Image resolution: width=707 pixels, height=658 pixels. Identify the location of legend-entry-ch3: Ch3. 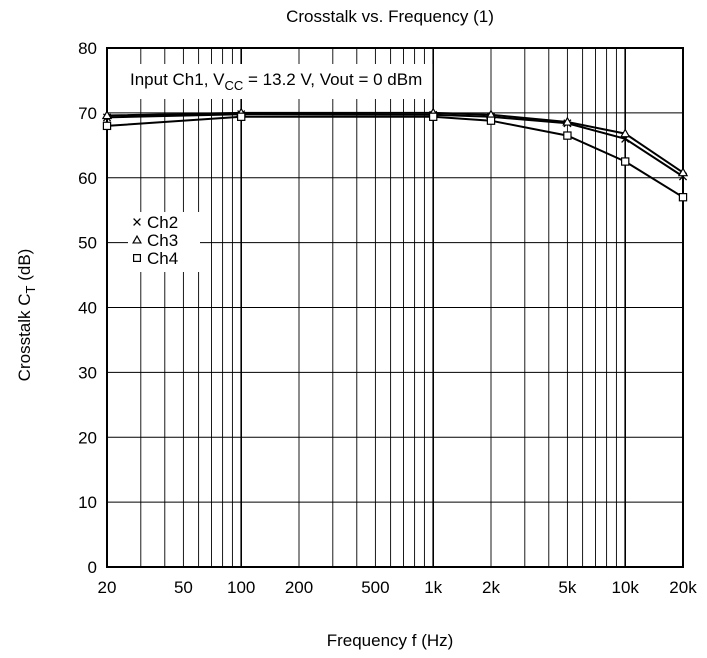
(155, 240).